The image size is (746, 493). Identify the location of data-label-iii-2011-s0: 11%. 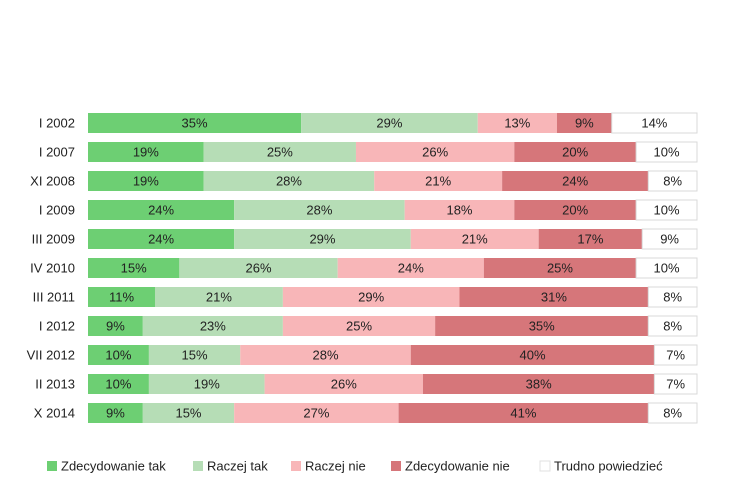
(121, 297).